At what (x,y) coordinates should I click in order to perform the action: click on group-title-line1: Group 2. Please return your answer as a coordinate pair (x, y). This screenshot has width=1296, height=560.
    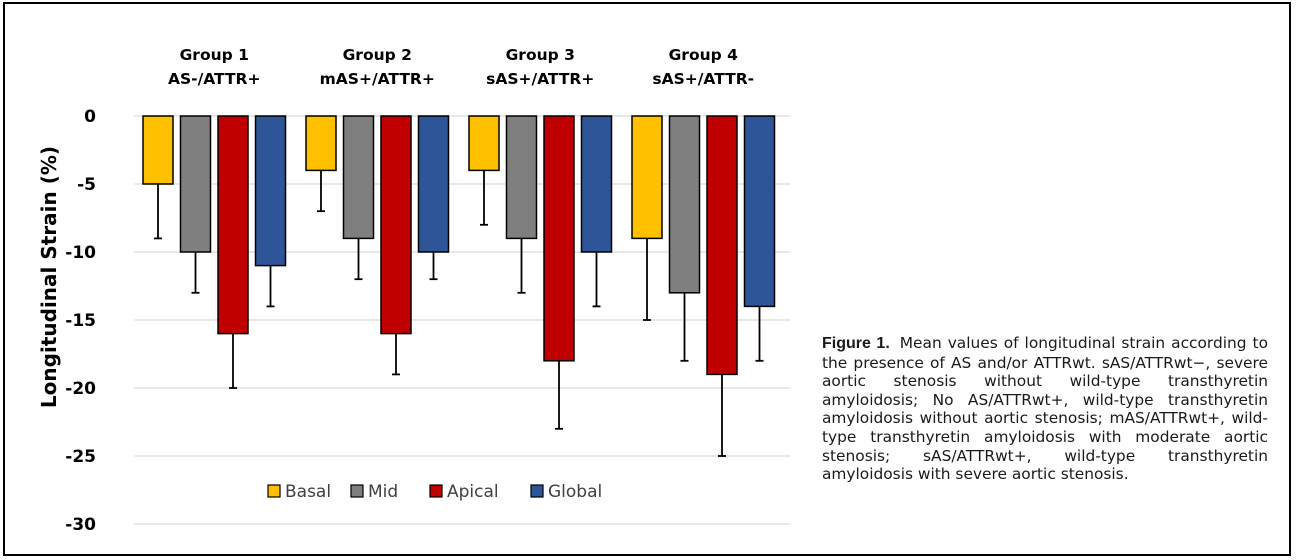
    Looking at the image, I should click on (377, 55).